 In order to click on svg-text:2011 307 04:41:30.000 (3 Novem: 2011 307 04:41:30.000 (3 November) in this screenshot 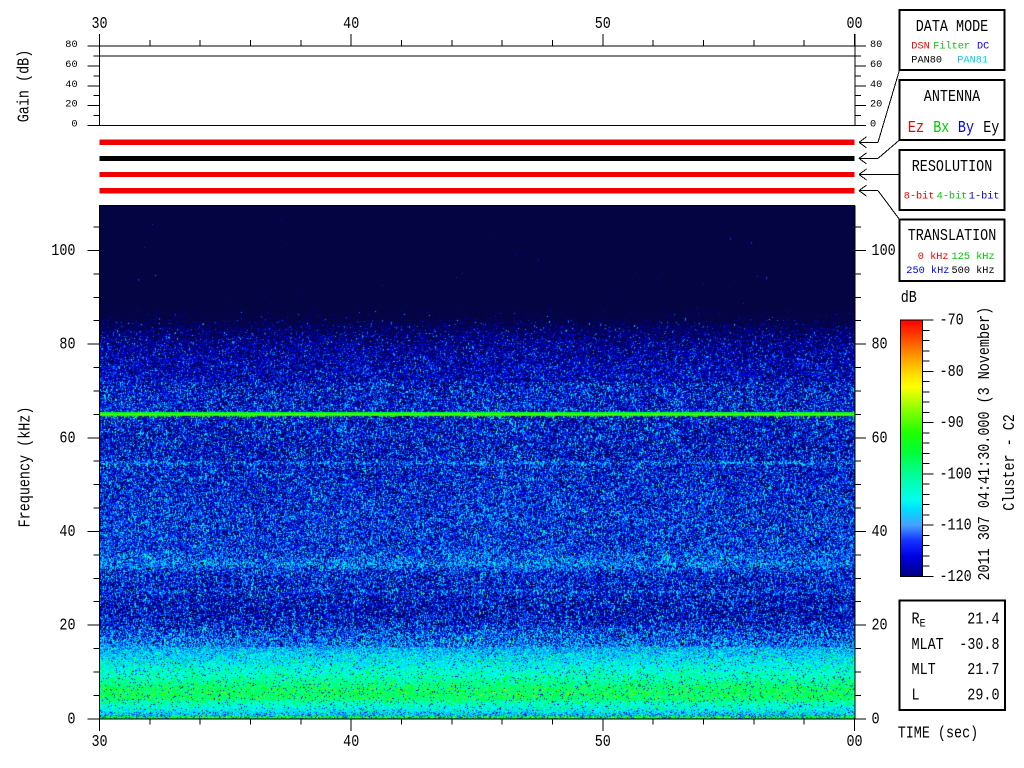, I will do `click(985, 444)`.